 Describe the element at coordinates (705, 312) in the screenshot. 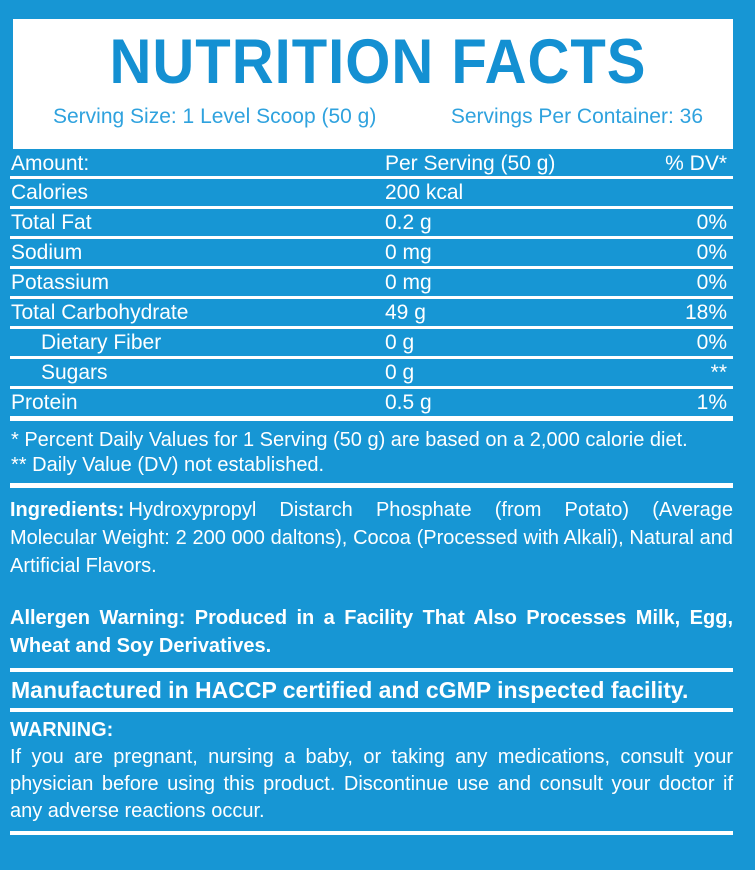

I see `nutrient-dv: 18%` at that location.